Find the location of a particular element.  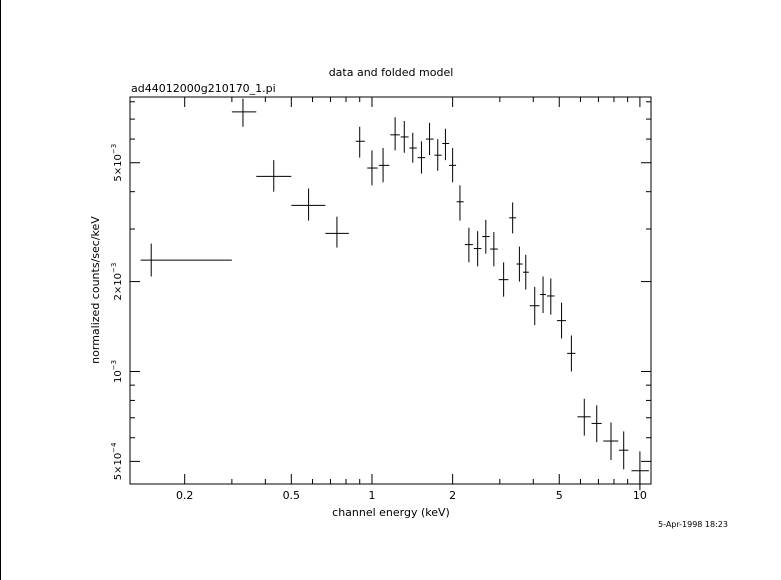

x-tick-label: 0.5 is located at coordinates (292, 495).